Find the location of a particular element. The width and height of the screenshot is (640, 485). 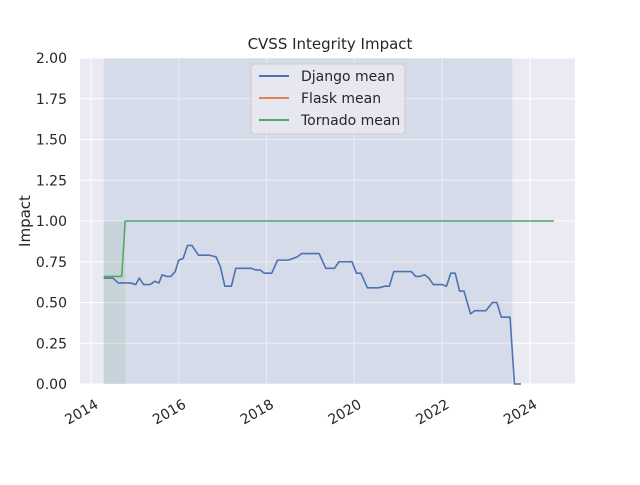

x-tick-label: 2018 is located at coordinates (257, 413).